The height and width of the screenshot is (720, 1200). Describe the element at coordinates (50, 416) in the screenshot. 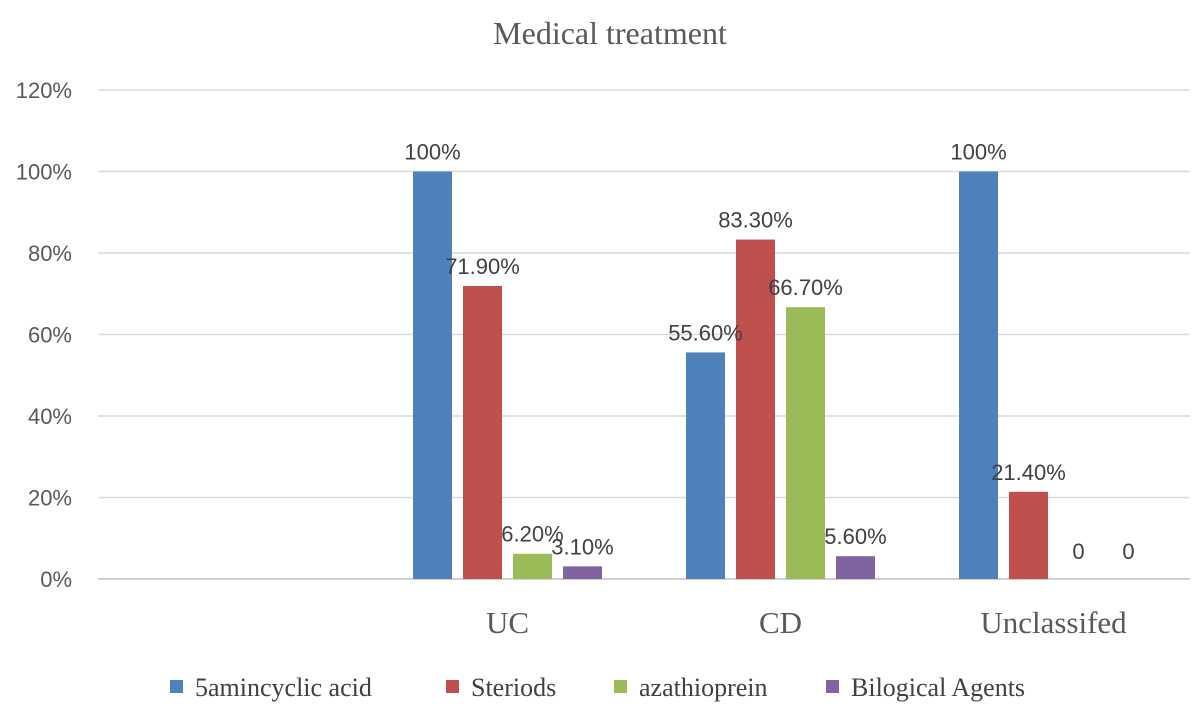

I see `y-tick-label: 40%` at that location.